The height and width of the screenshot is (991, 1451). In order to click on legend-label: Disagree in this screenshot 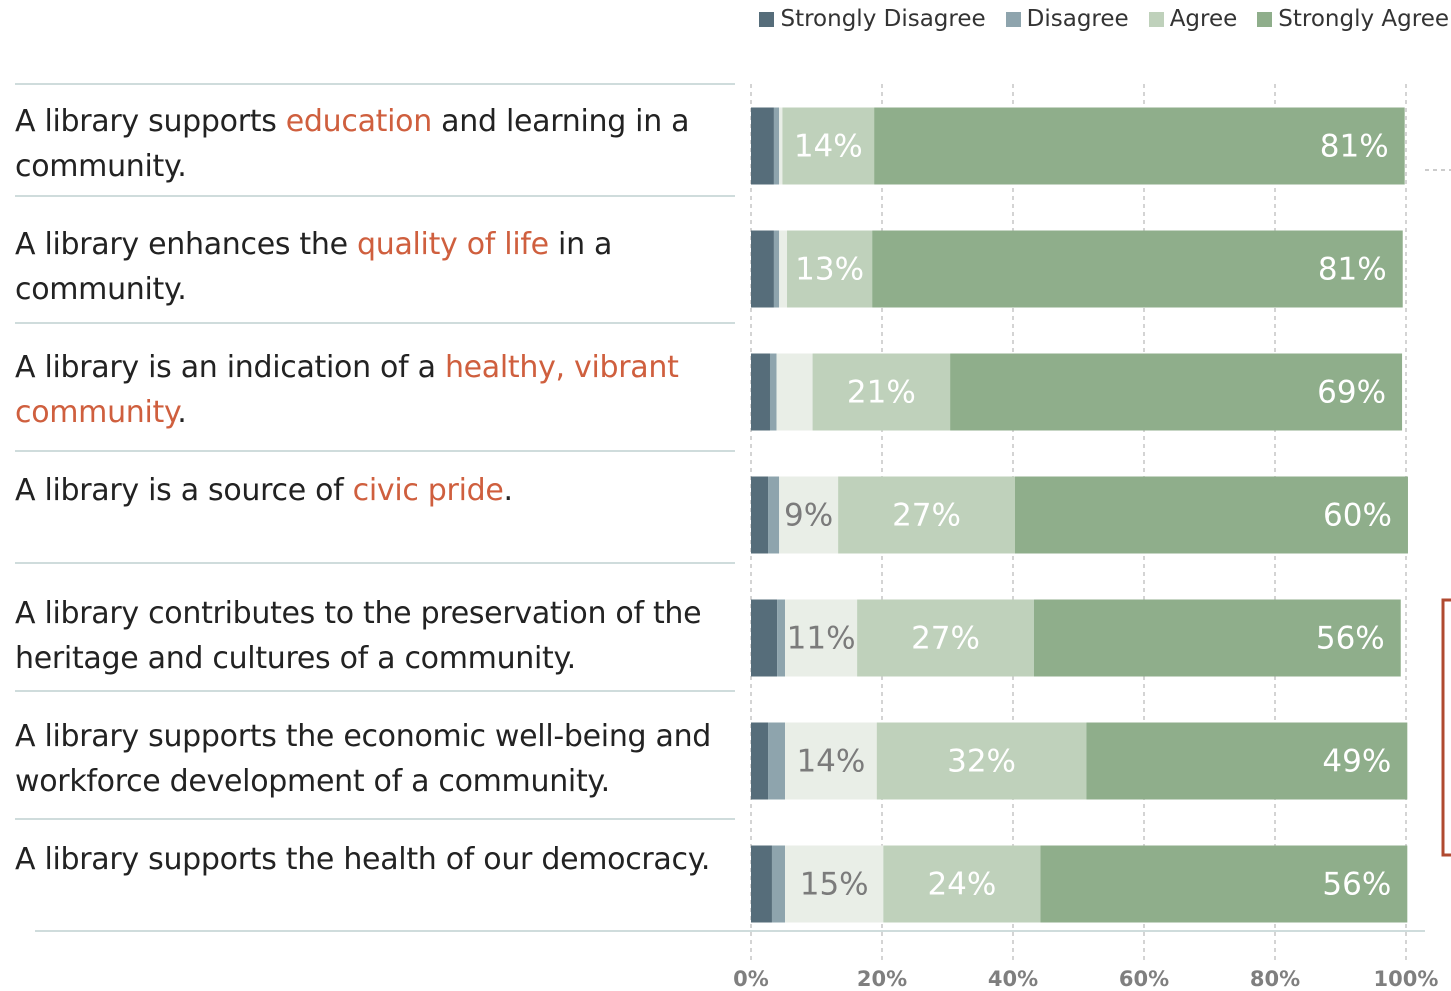, I will do `click(1077, 19)`.